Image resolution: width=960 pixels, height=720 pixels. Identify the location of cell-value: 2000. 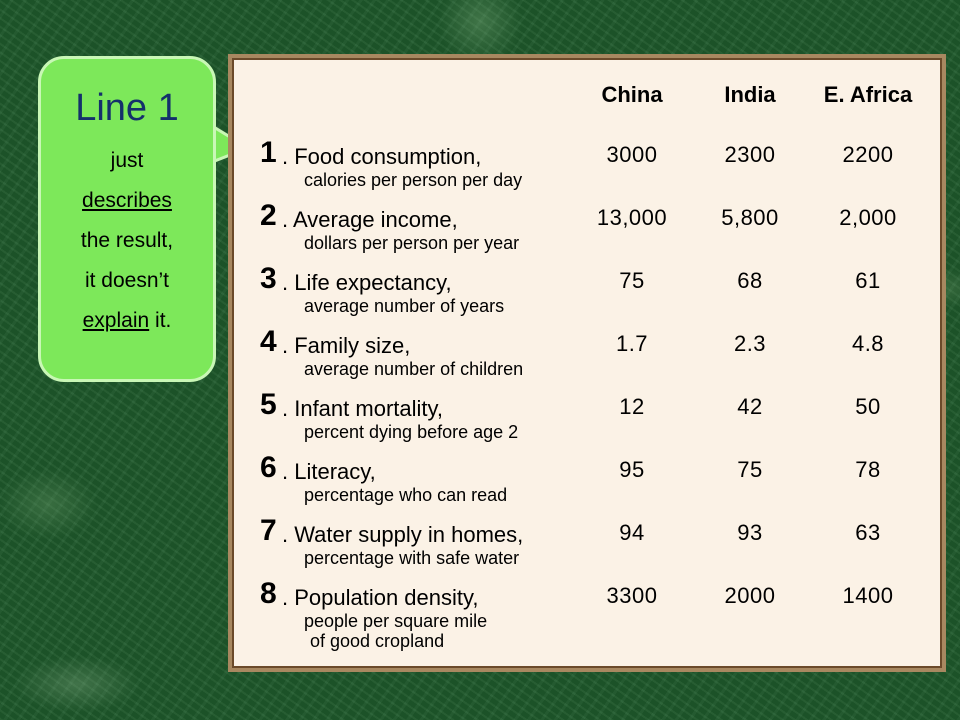
(750, 595).